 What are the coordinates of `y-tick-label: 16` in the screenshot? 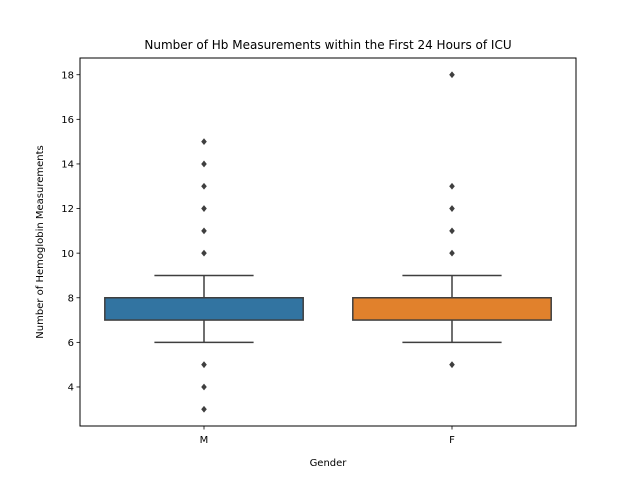 It's located at (67, 120).